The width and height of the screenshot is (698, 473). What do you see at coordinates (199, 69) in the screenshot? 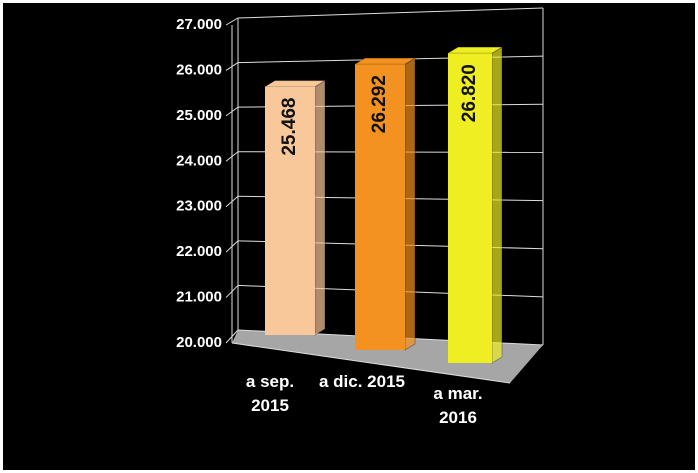
I see `y-tick-label: 26.000` at bounding box center [199, 69].